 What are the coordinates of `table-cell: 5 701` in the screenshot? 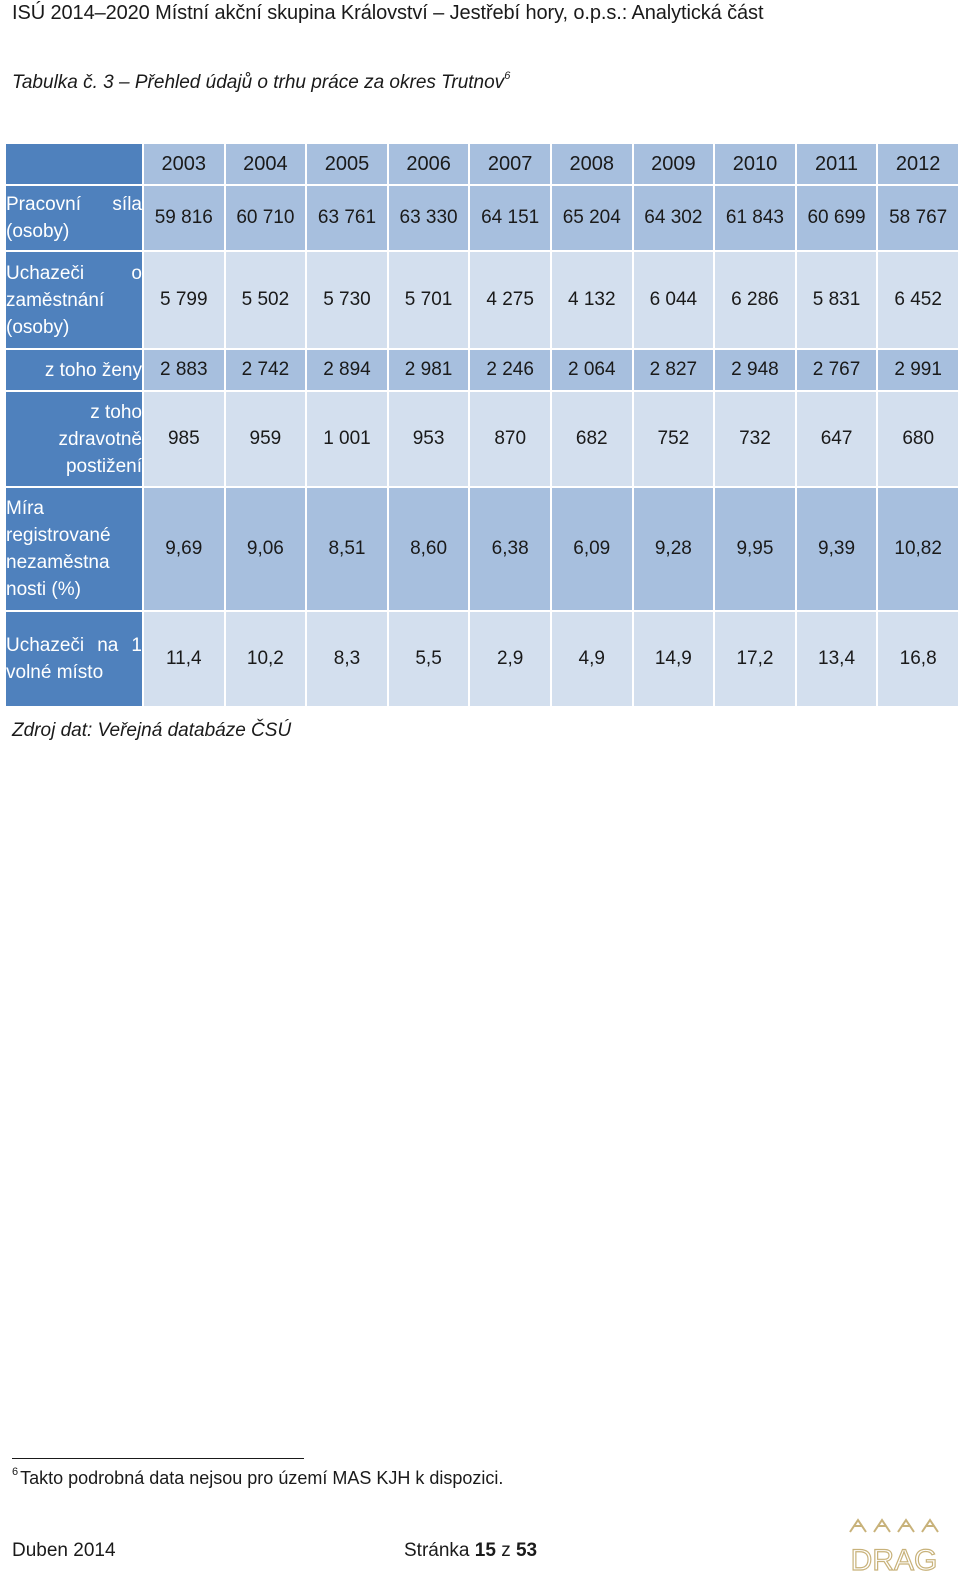 It's located at (428, 300).